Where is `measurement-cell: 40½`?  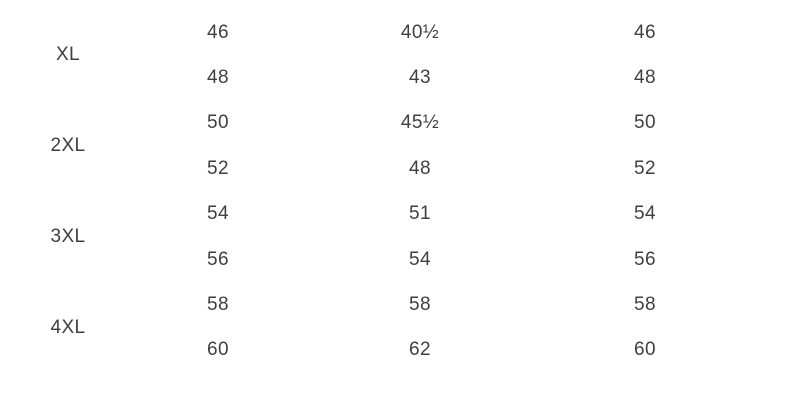 measurement-cell: 40½ is located at coordinates (420, 32).